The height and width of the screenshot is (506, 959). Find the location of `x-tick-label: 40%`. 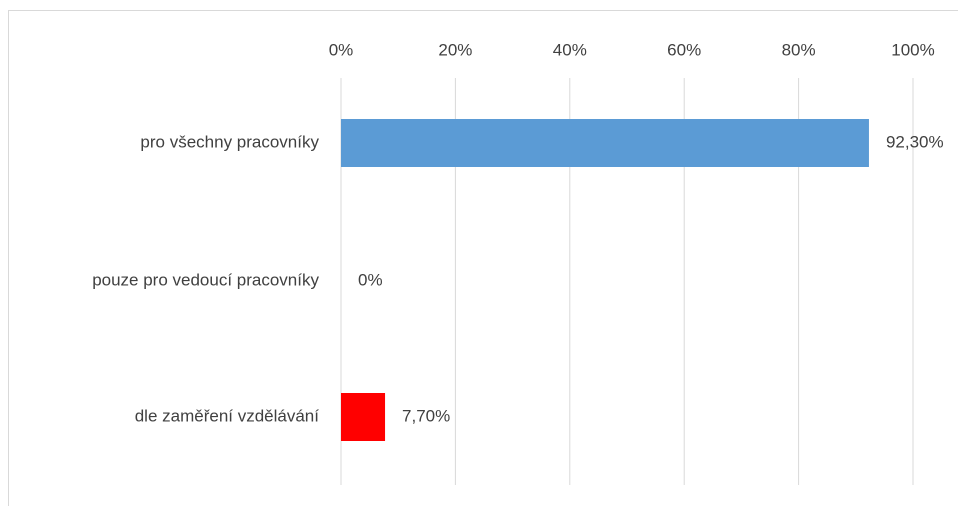

x-tick-label: 40% is located at coordinates (570, 49).